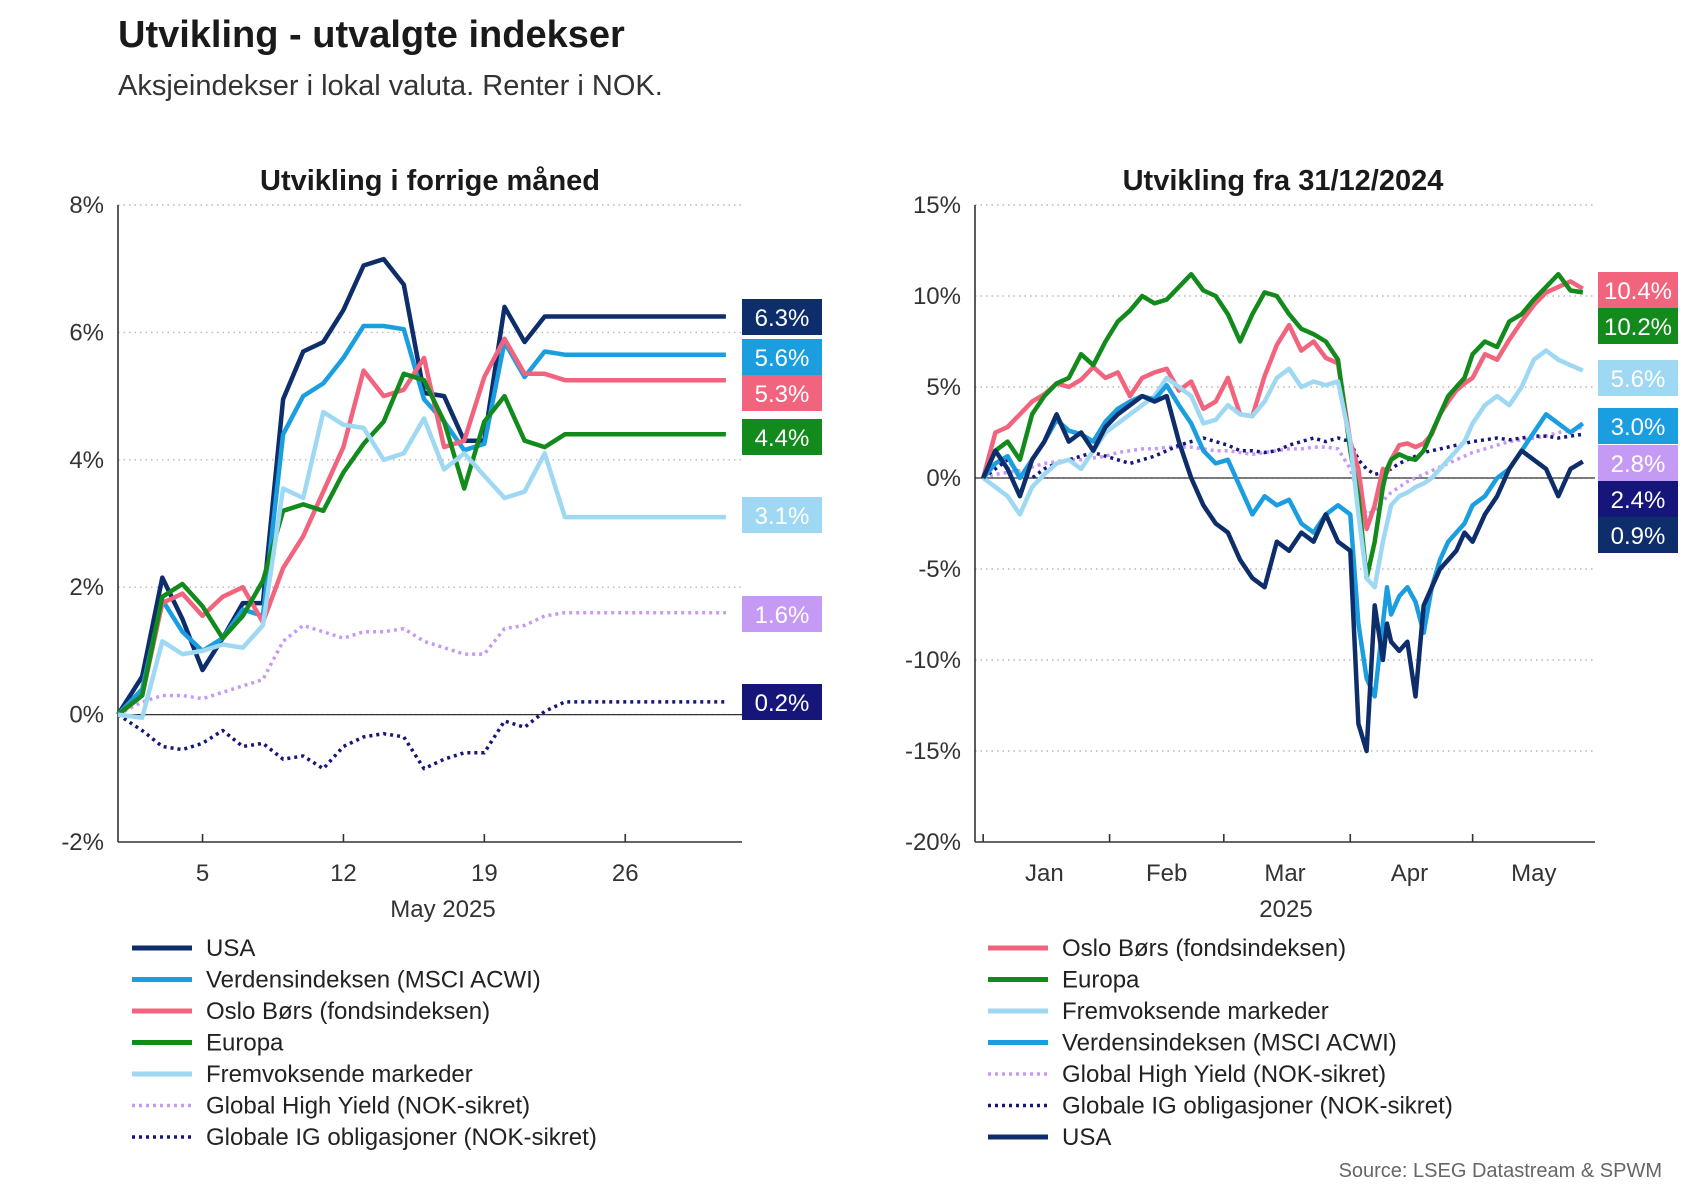  What do you see at coordinates (939, 569) in the screenshot?
I see `y-tick-label: -5%` at bounding box center [939, 569].